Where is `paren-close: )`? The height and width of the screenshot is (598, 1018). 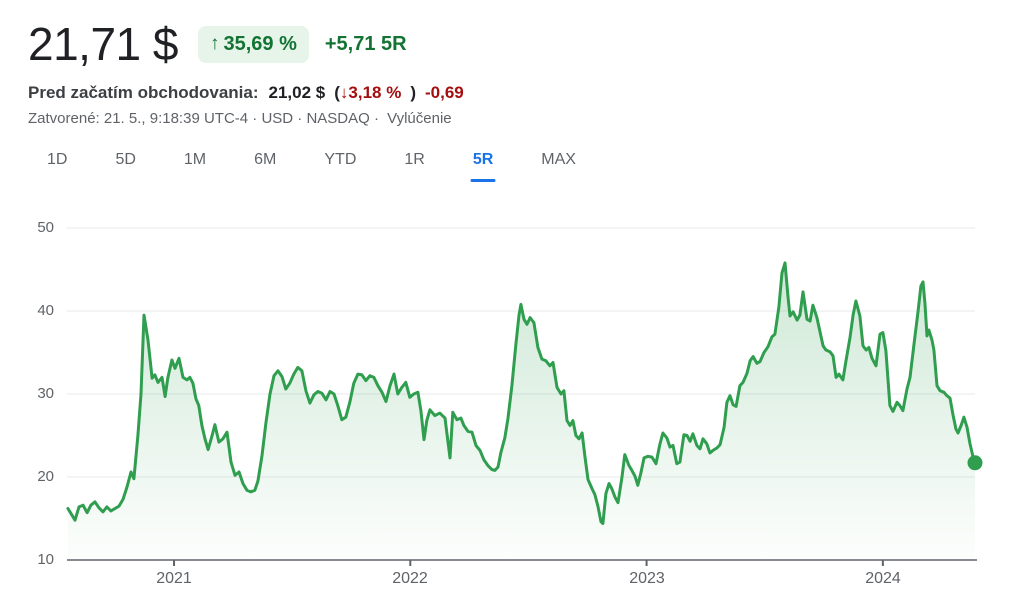
paren-close: ) is located at coordinates (413, 93).